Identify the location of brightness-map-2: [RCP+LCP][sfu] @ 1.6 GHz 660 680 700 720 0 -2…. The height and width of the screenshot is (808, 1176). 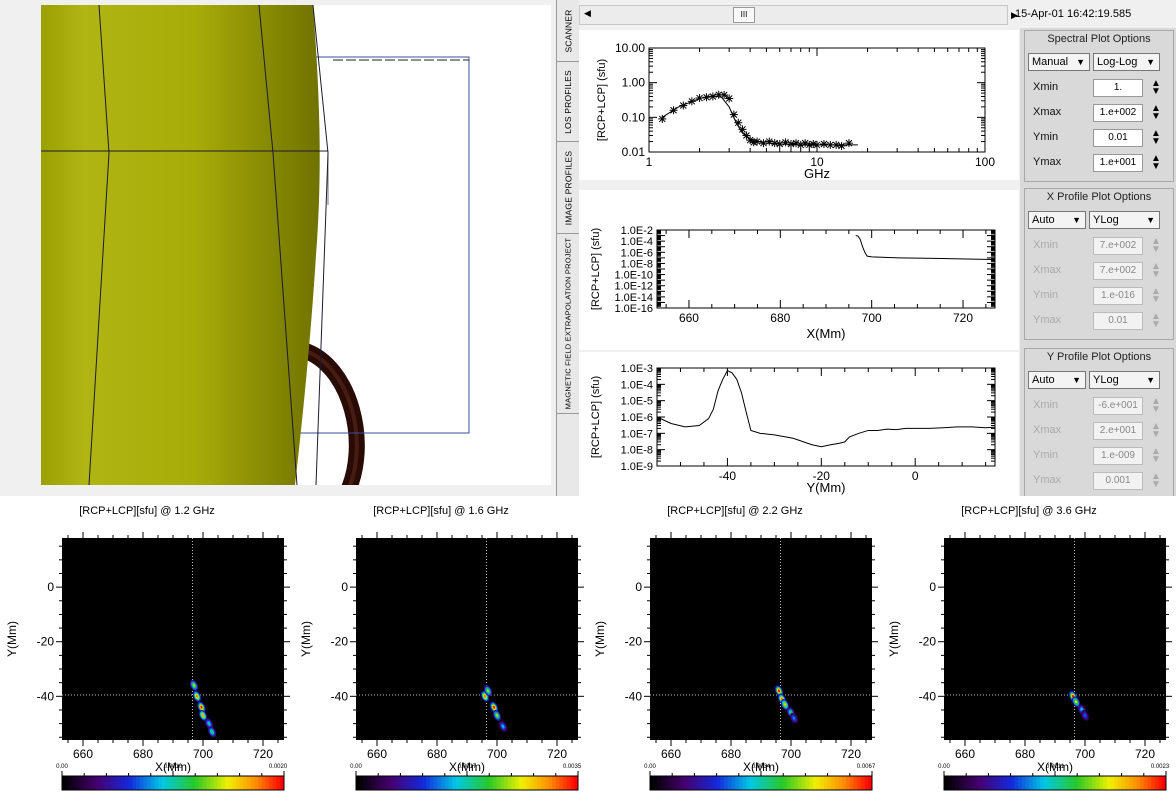
(441, 652).